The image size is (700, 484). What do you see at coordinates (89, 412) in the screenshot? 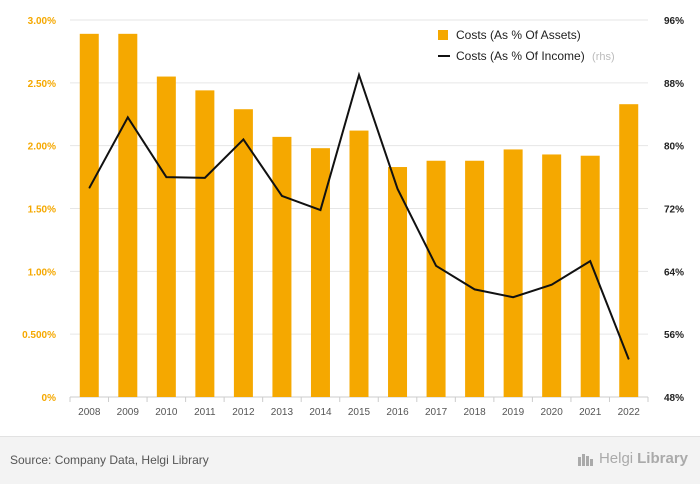
I see `x-tick-label: 2008` at bounding box center [89, 412].